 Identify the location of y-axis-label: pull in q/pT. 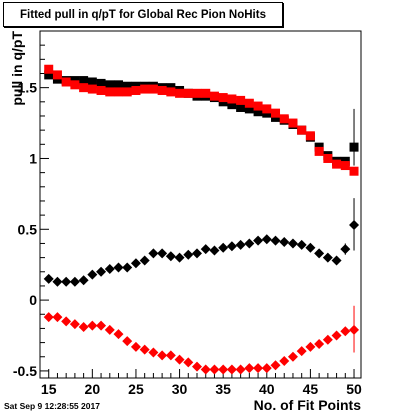
(17, 68).